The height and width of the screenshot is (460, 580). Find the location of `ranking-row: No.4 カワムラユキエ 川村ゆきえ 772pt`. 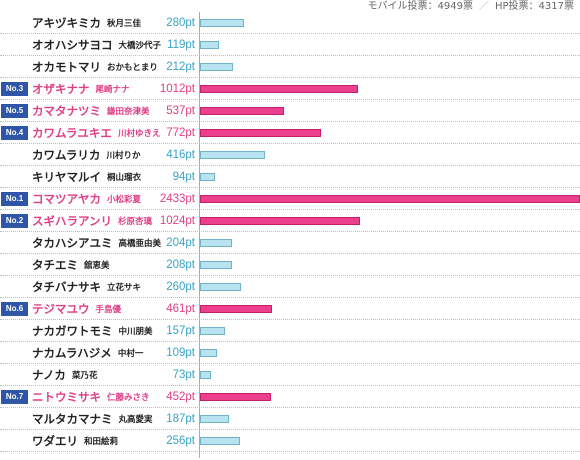

ranking-row: No.4 カワムラユキエ 川村ゆきえ 772pt is located at coordinates (290, 133).